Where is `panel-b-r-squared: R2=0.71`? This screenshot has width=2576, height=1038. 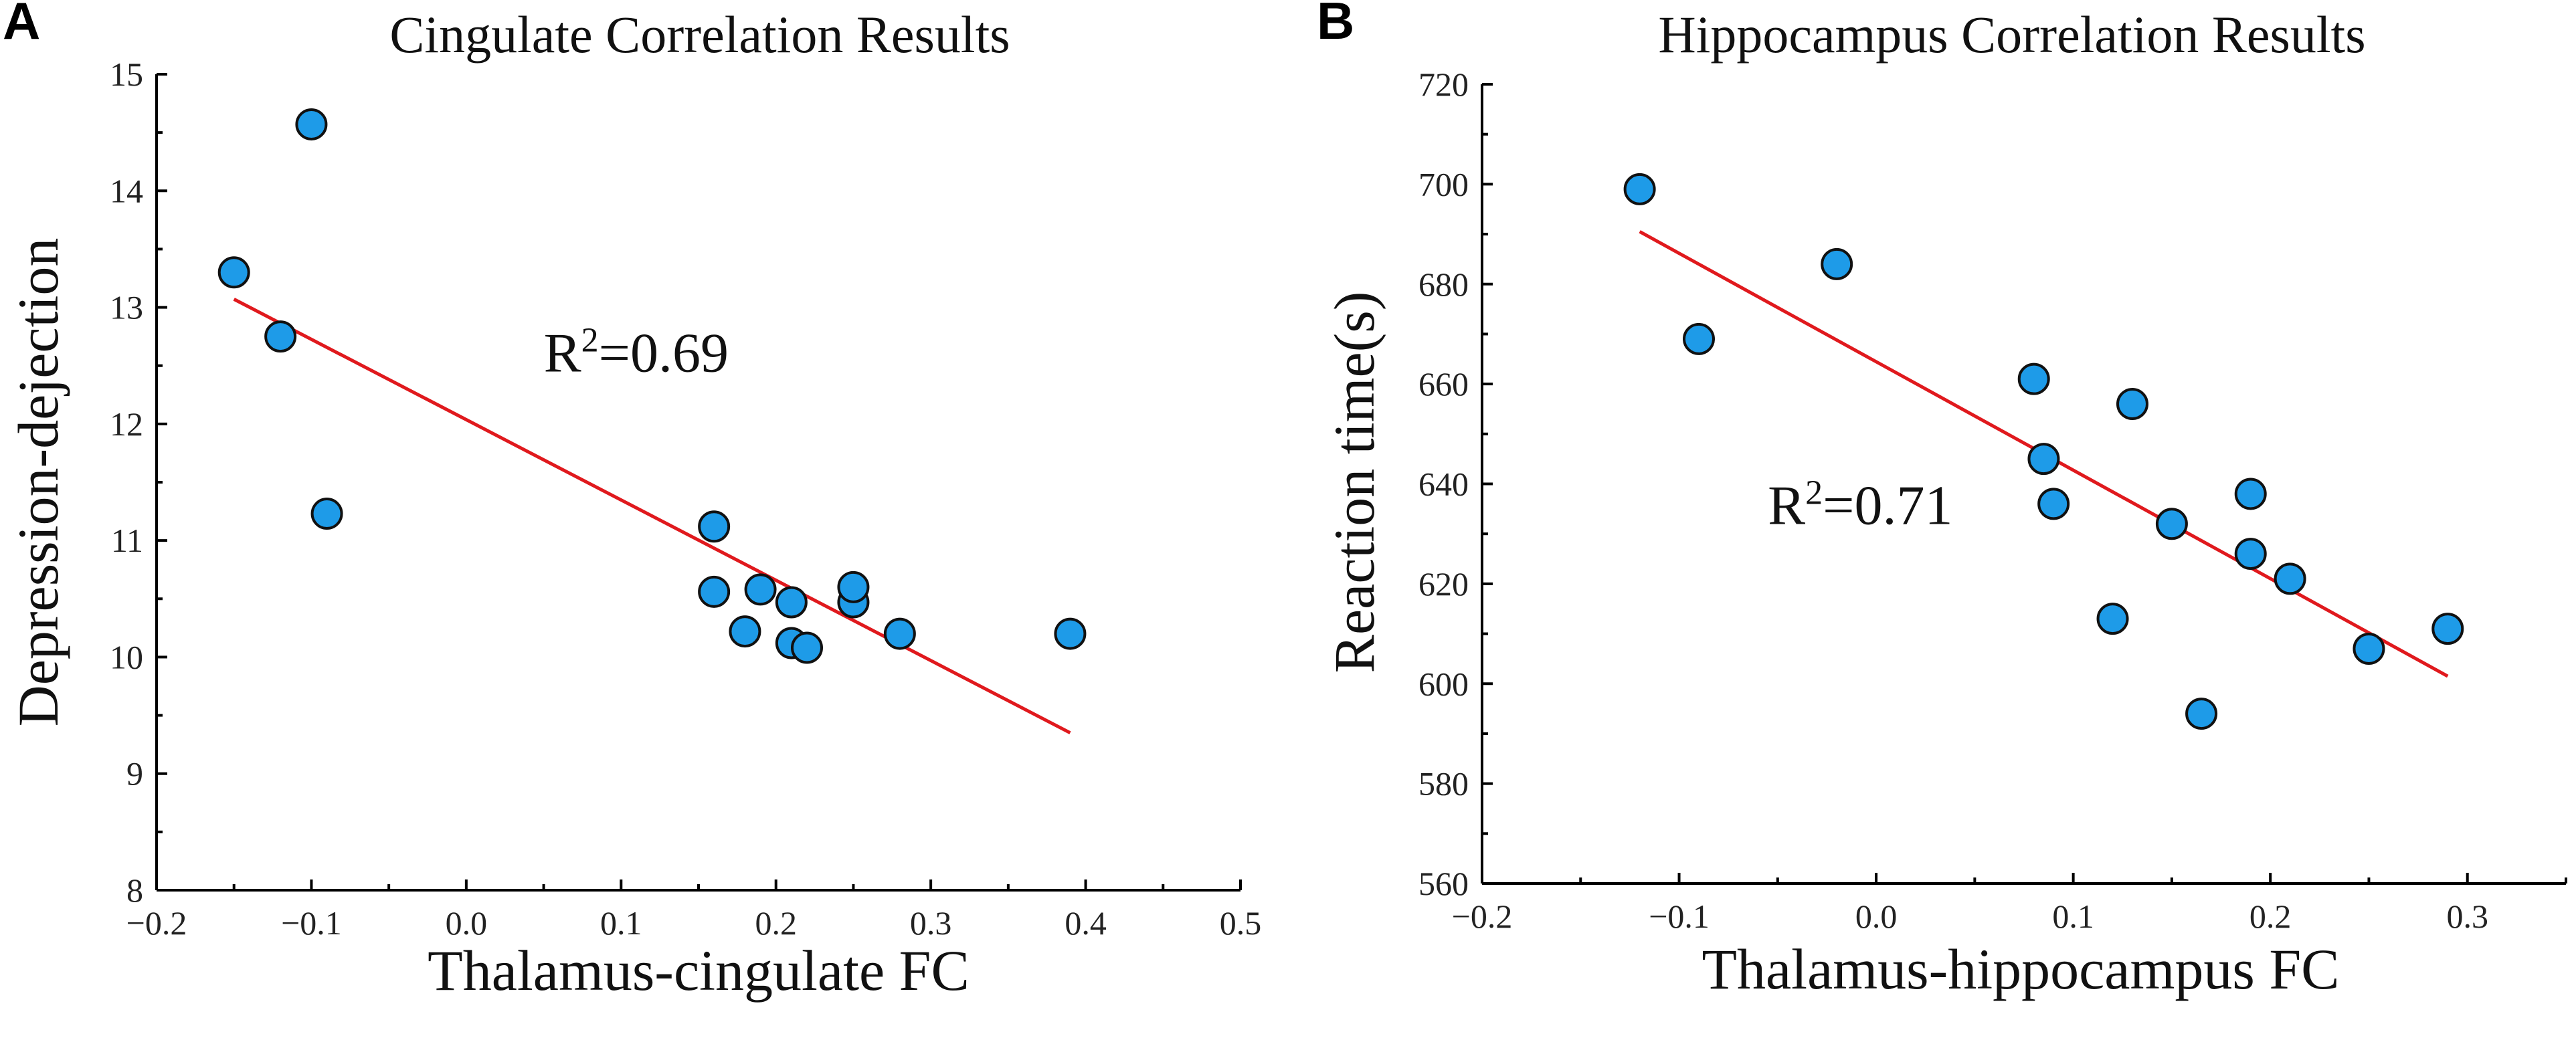 panel-b-r-squared: R2=0.71 is located at coordinates (1860, 505).